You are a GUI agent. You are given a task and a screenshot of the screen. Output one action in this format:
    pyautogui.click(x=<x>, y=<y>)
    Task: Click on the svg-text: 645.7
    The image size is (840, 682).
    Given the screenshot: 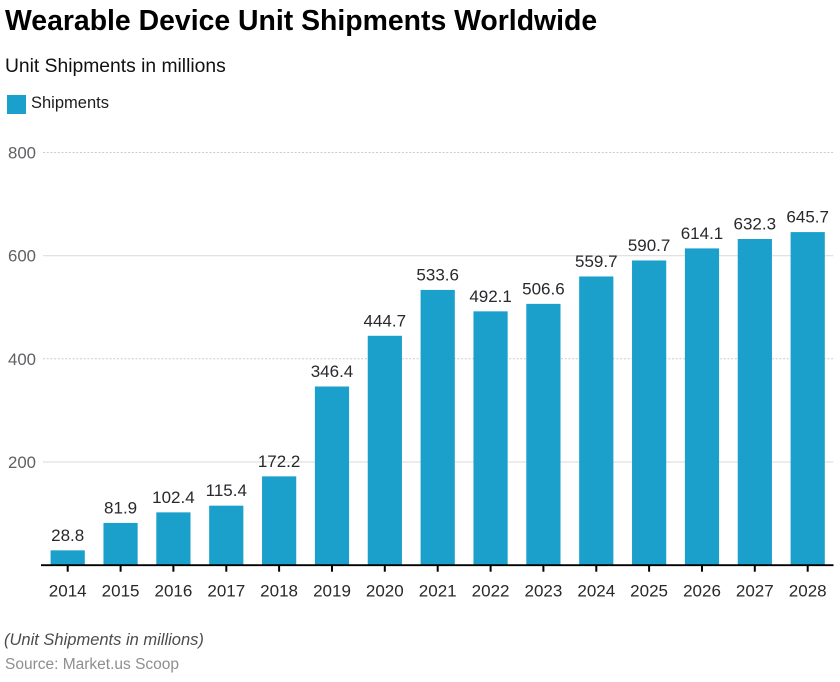 What is the action you would take?
    pyautogui.click(x=807, y=217)
    